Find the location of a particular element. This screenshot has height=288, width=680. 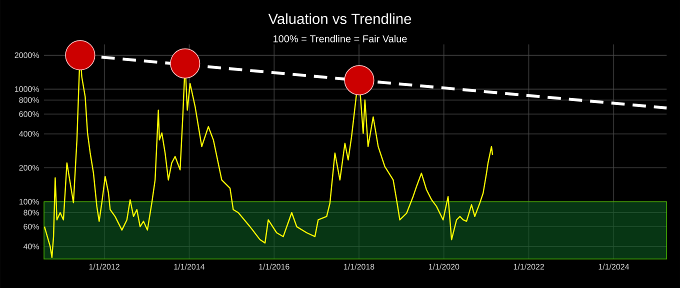

x-tick-label: 1/1/2018 is located at coordinates (359, 267).